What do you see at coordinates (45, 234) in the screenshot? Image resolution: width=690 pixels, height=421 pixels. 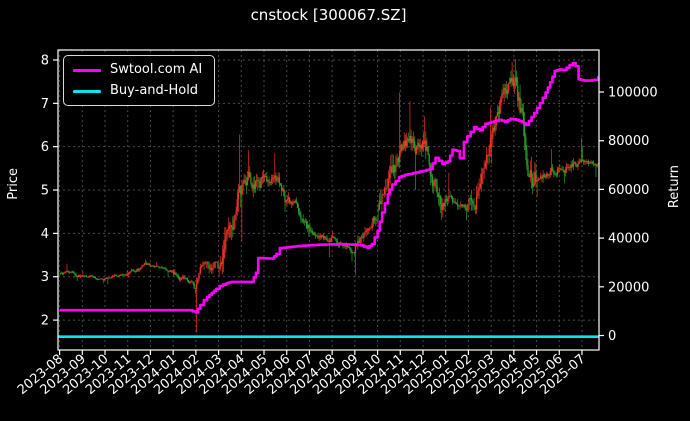 I see `svg-text: 4` at bounding box center [45, 234].